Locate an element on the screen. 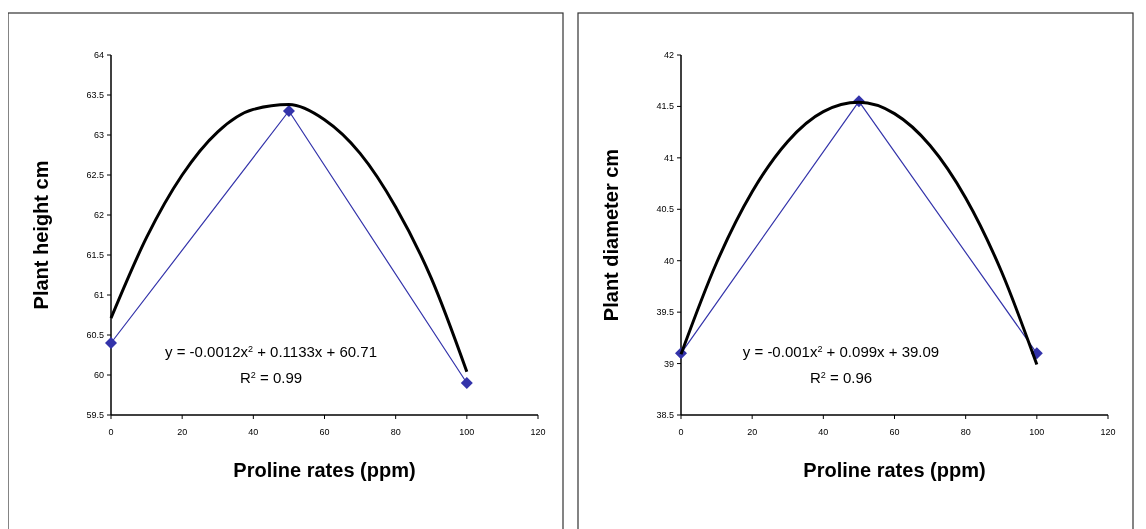 The height and width of the screenshot is (529, 1146). annotation: R$^{2}$ = 0.96 is located at coordinates (841, 377).